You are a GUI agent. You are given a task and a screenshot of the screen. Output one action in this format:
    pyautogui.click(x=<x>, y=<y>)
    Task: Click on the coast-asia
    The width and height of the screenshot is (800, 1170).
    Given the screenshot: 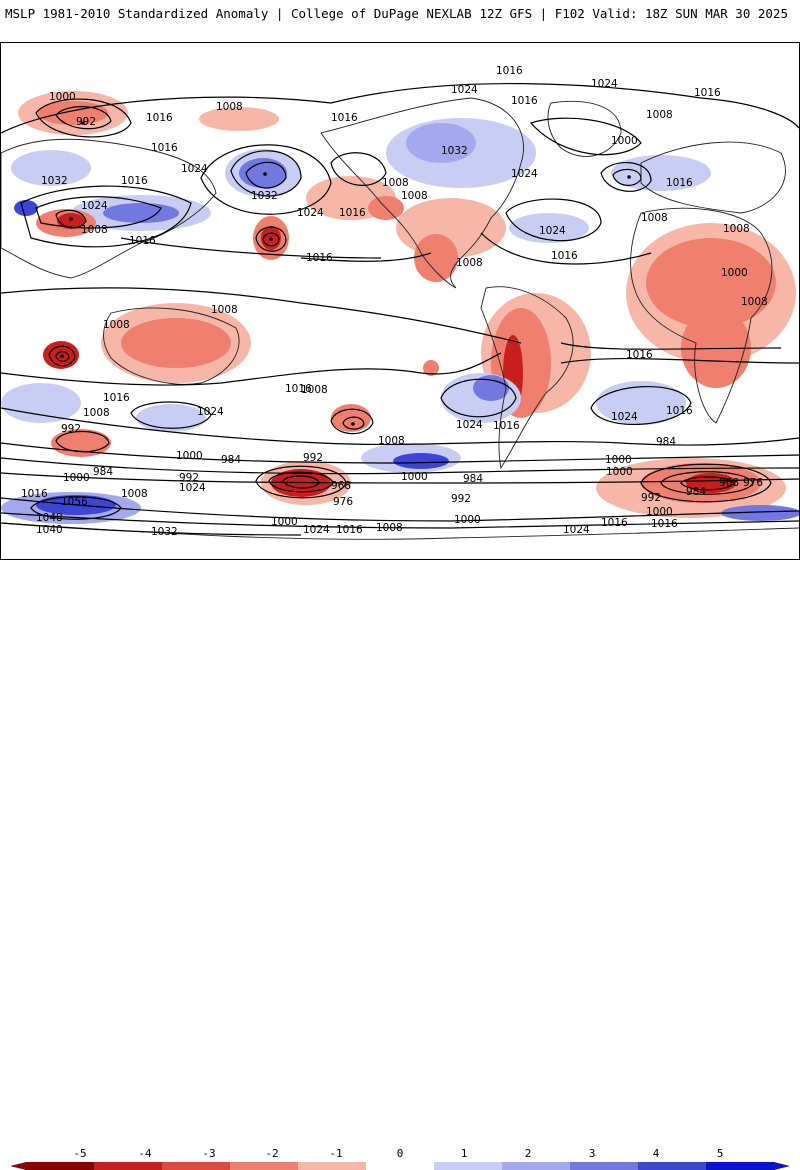 What is the action you would take?
    pyautogui.click(x=109, y=208)
    